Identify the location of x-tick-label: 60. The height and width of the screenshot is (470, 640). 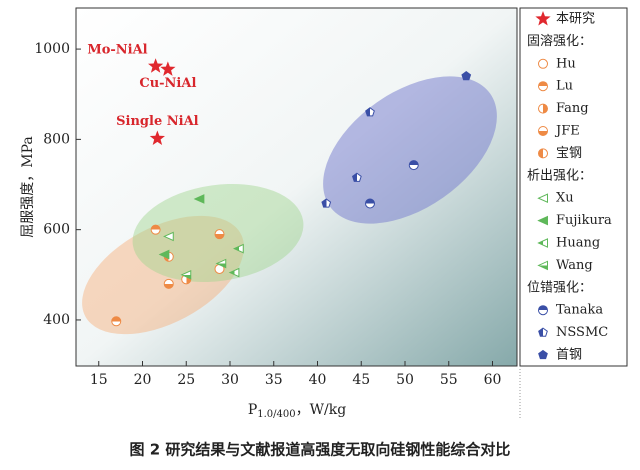
(493, 380).